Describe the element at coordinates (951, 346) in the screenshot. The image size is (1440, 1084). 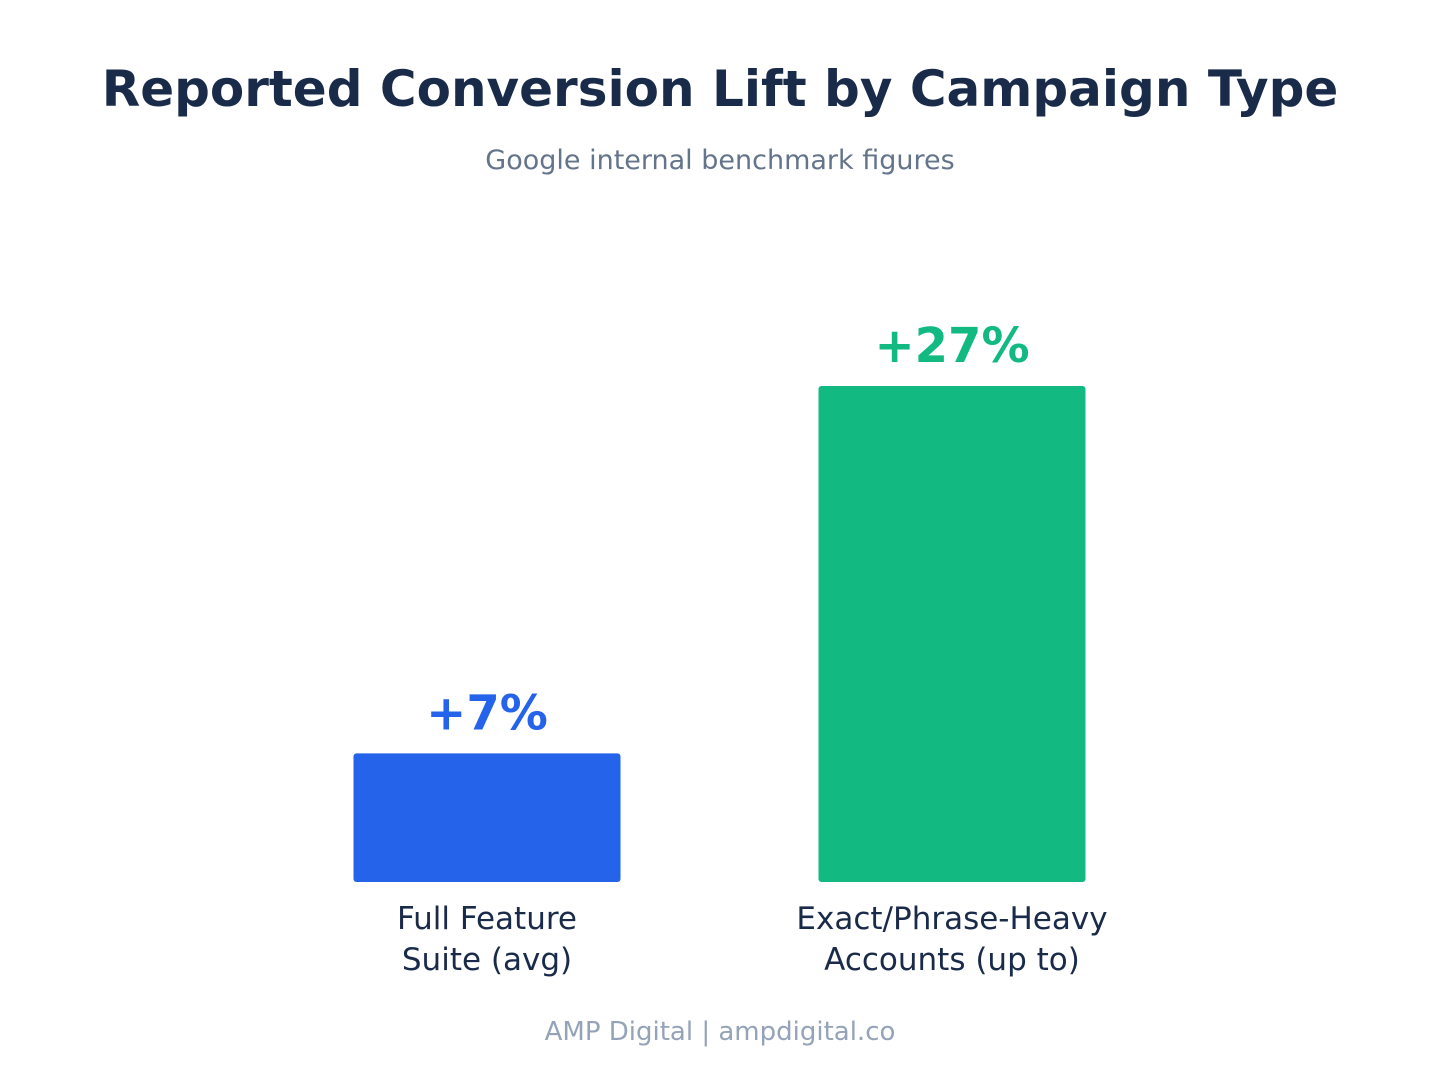
I see `bar-value-label-2: +27%` at that location.